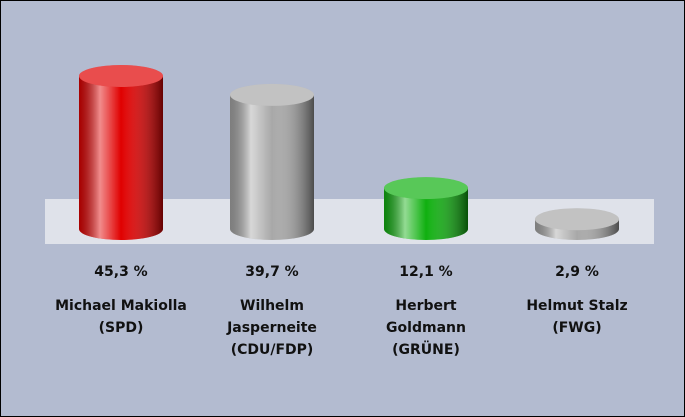  Describe the element at coordinates (426, 328) in the screenshot. I see `category-label: Herbert Goldmann (GRÜNE)` at that location.